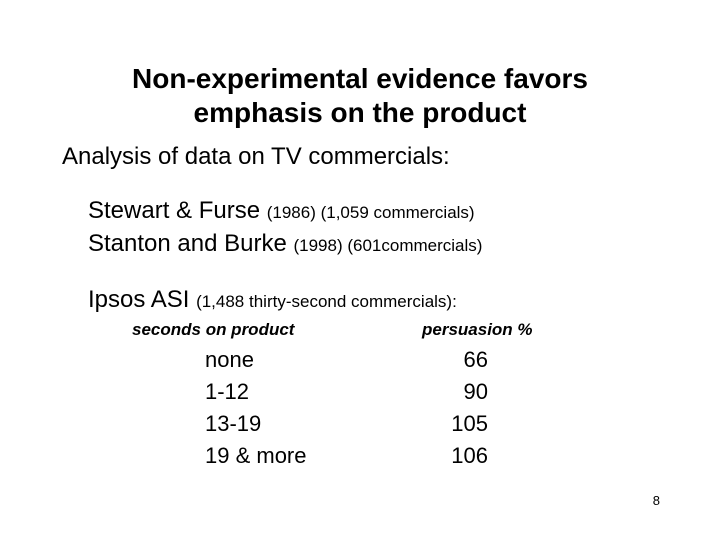 The width and height of the screenshot is (720, 540). What do you see at coordinates (256, 455) in the screenshot?
I see `seconds-cell: 19 & more` at bounding box center [256, 455].